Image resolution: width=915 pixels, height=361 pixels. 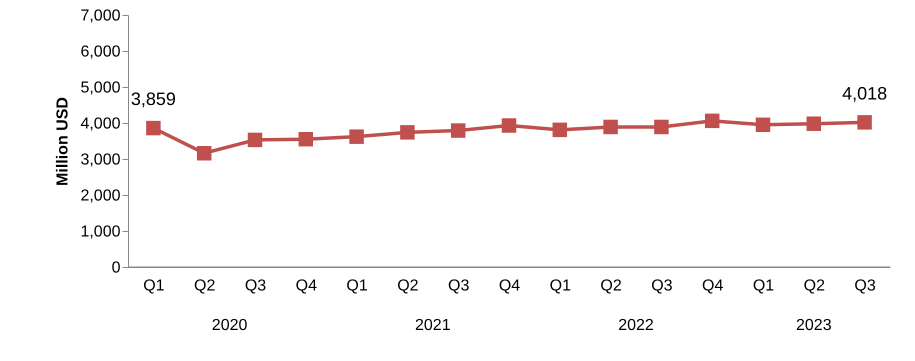 I want to click on data-label: 3,859, so click(x=153, y=99).